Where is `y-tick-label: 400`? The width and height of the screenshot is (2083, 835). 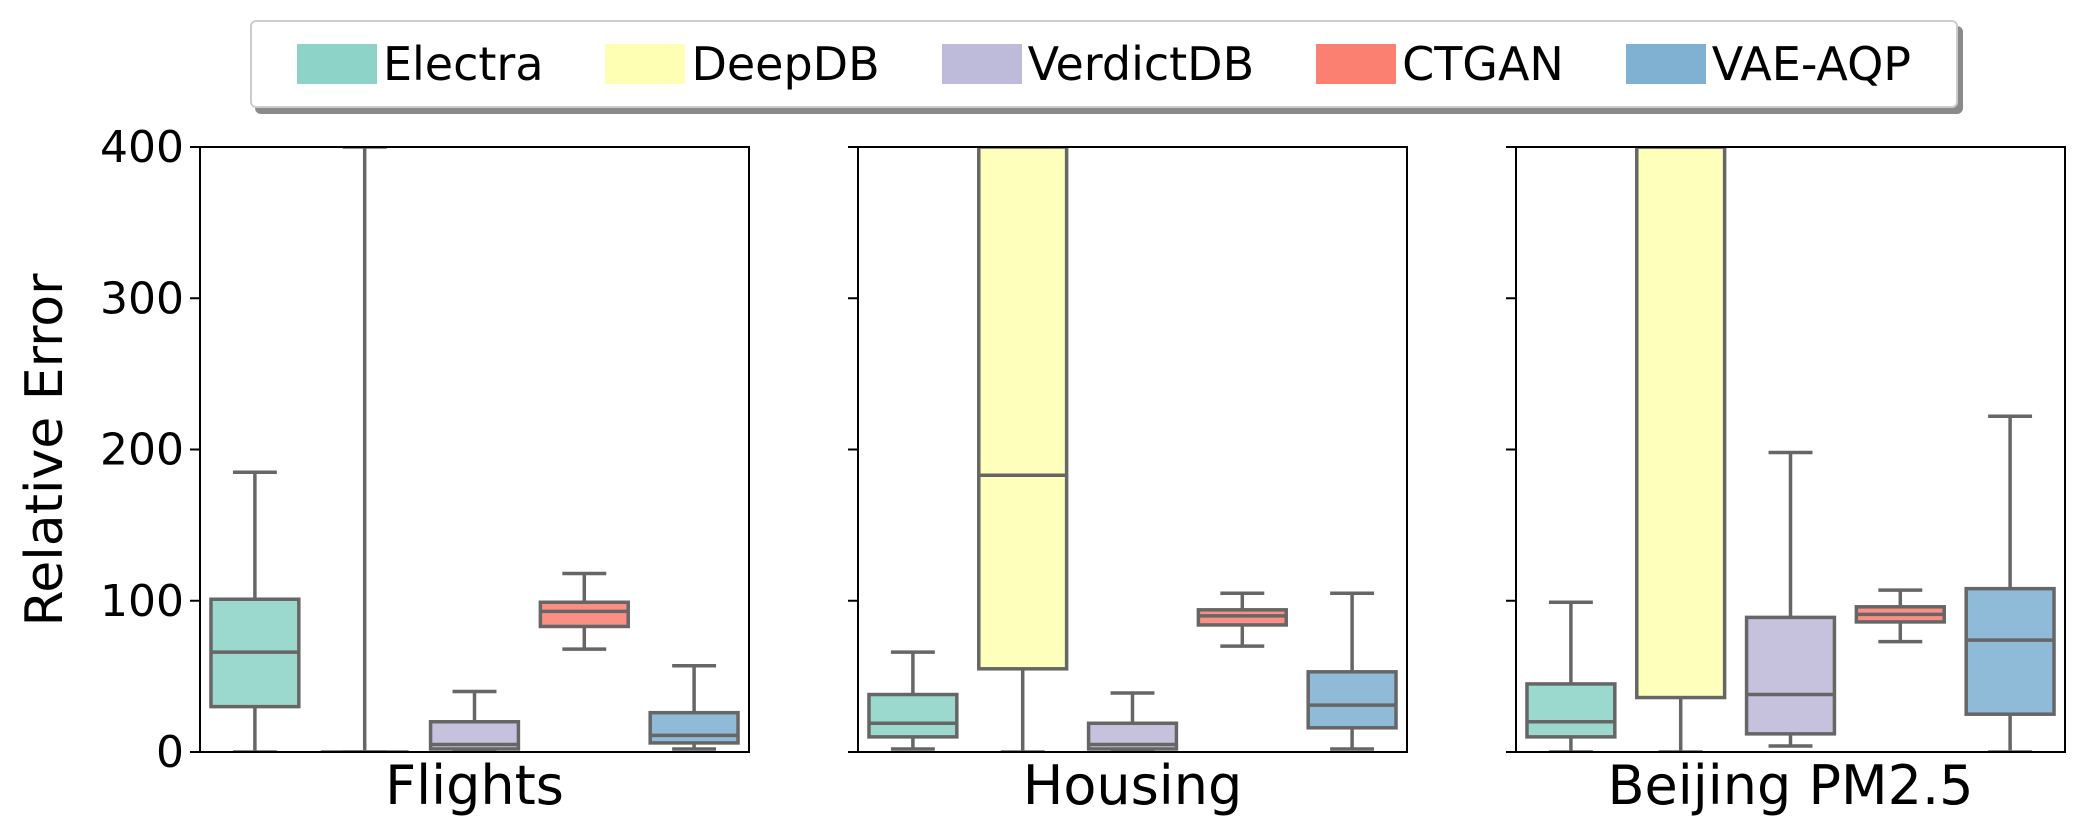 y-tick-label: 400 is located at coordinates (142, 147).